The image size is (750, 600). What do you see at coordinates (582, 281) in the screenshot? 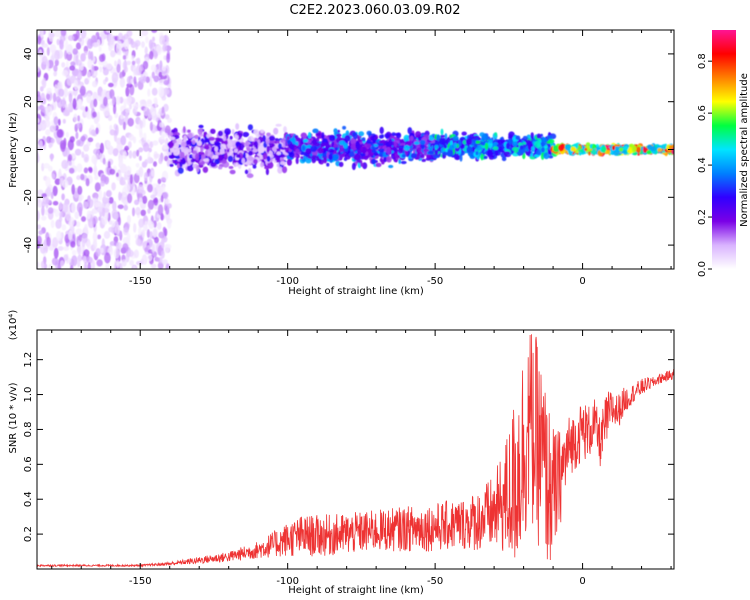
I see `x-tick-label: 0` at bounding box center [582, 281].